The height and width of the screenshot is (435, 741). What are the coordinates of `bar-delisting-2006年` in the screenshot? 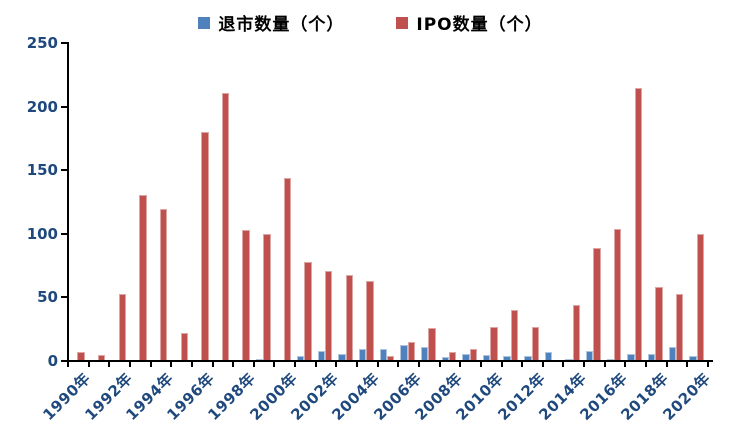 It's located at (404, 352).